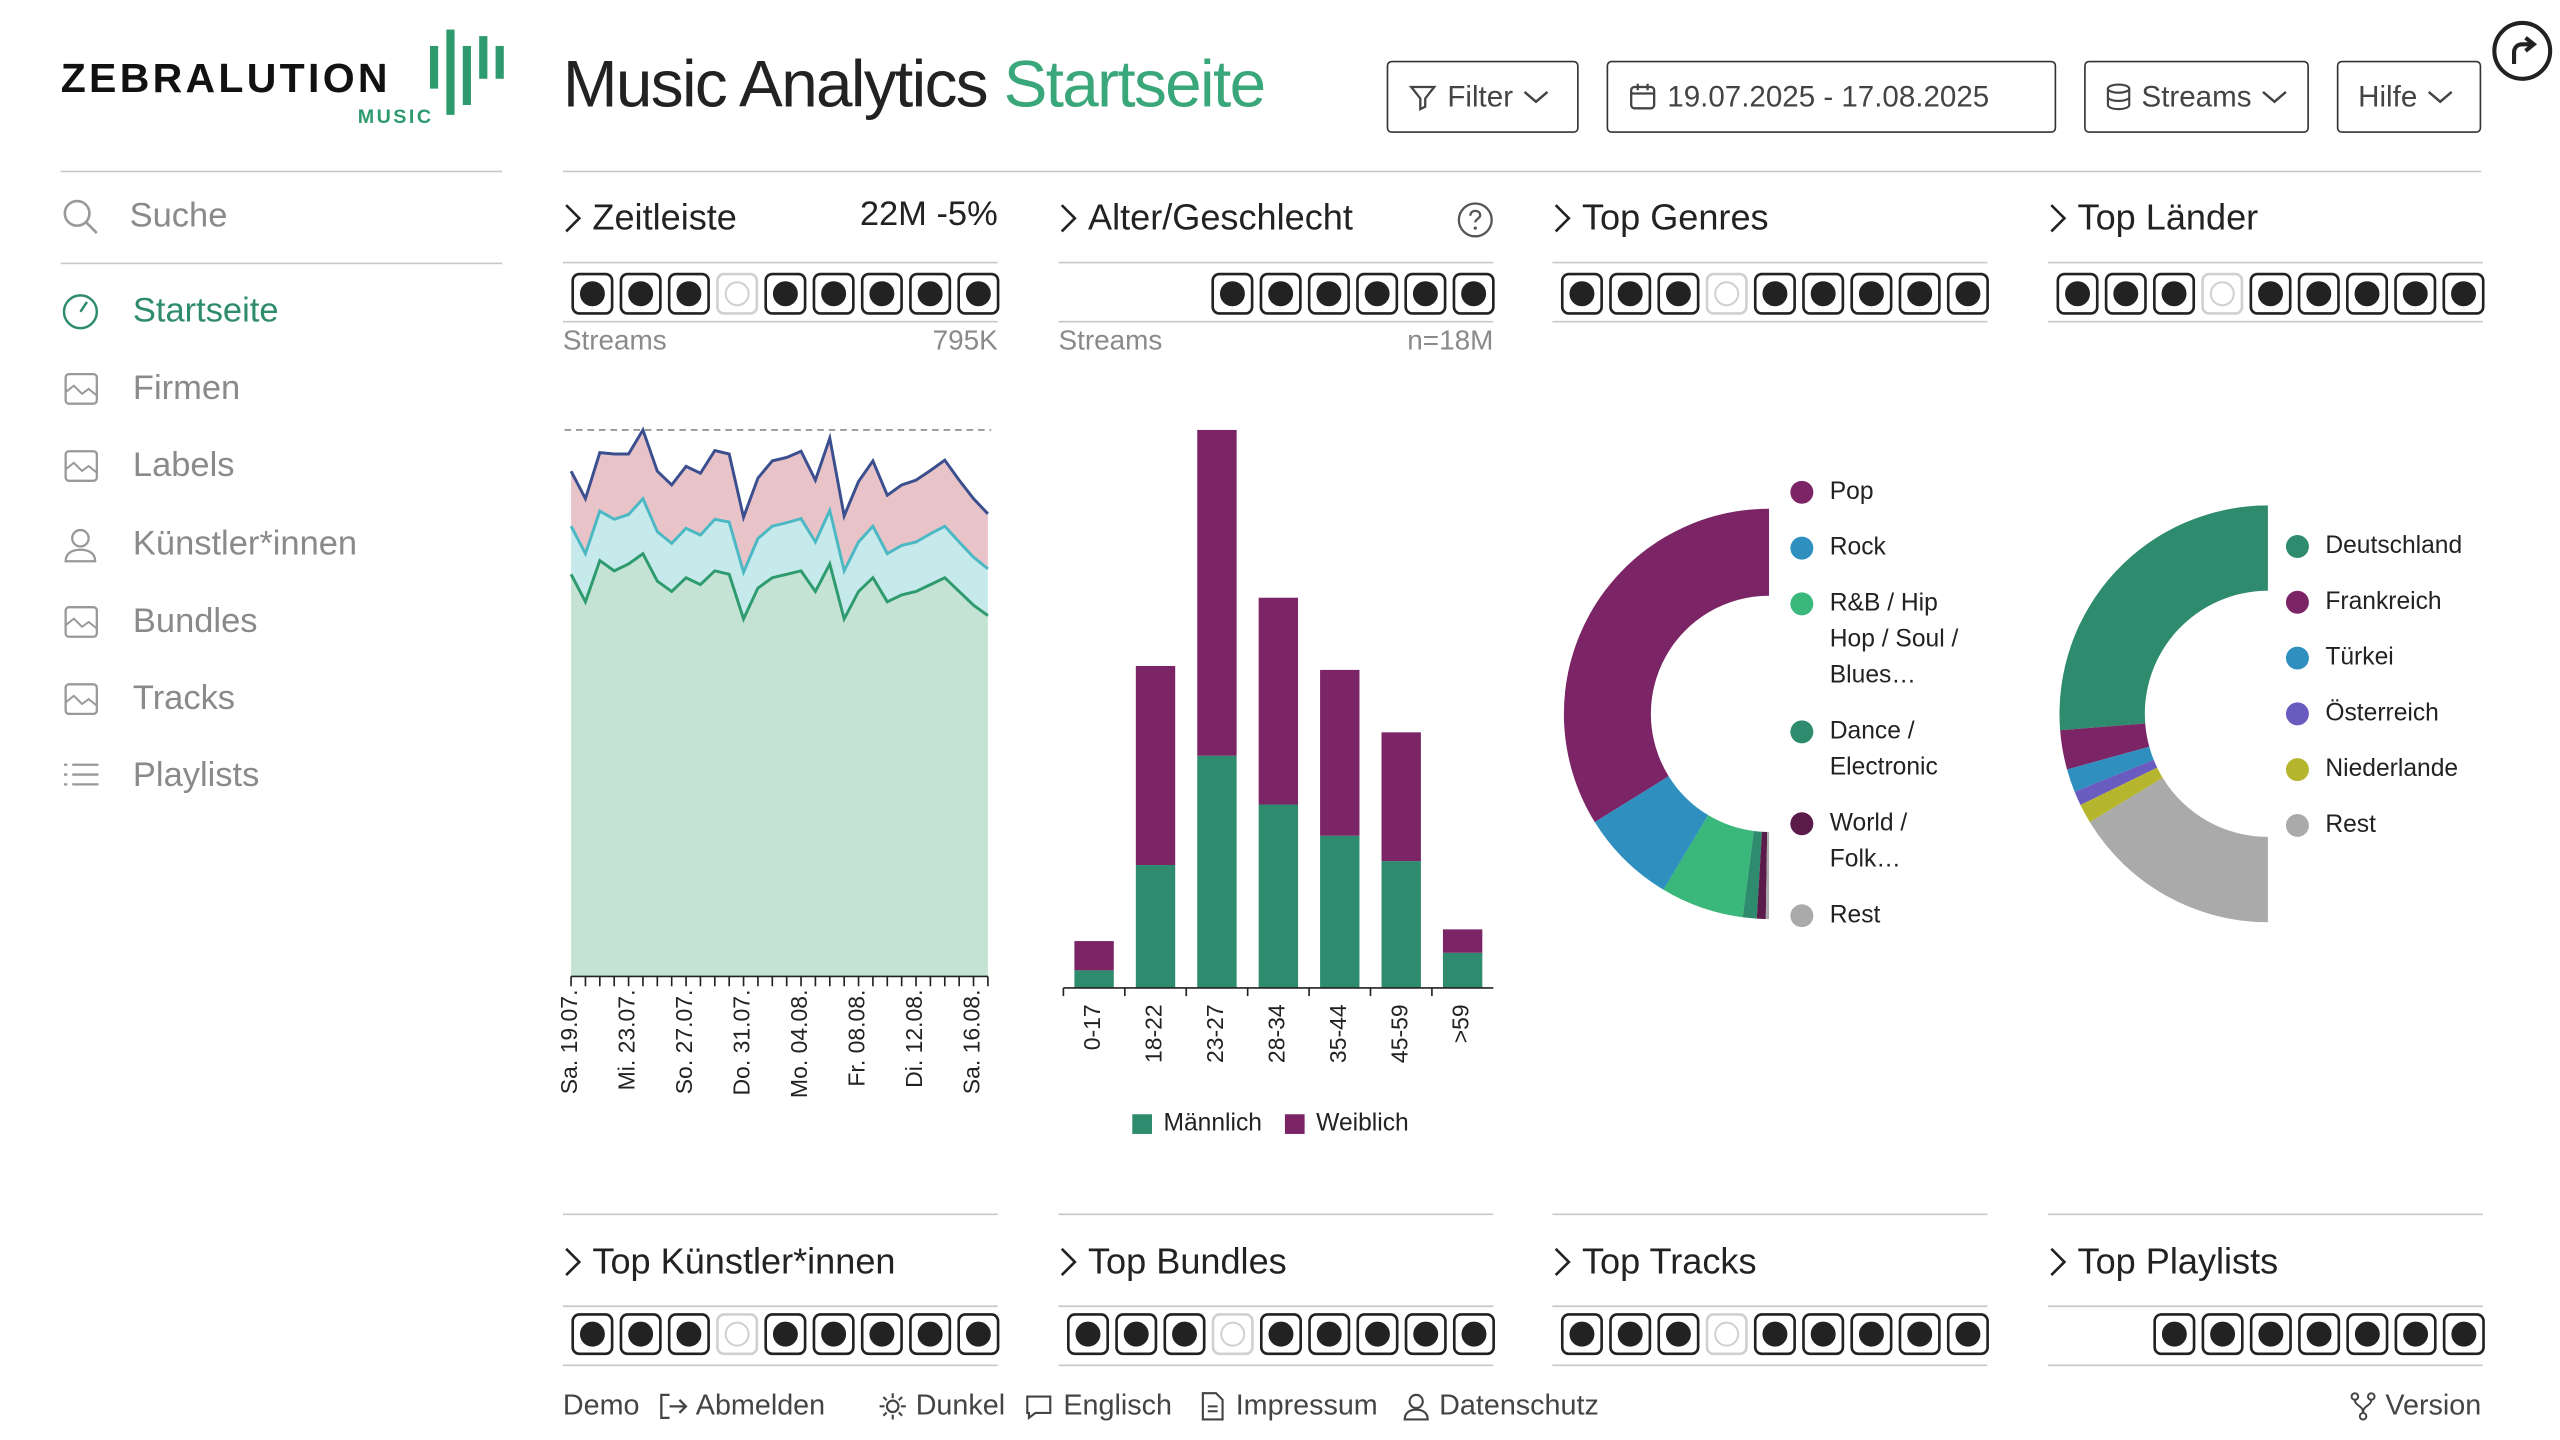 The height and width of the screenshot is (1440, 2560). I want to click on filter-button: Filter, so click(1482, 96).